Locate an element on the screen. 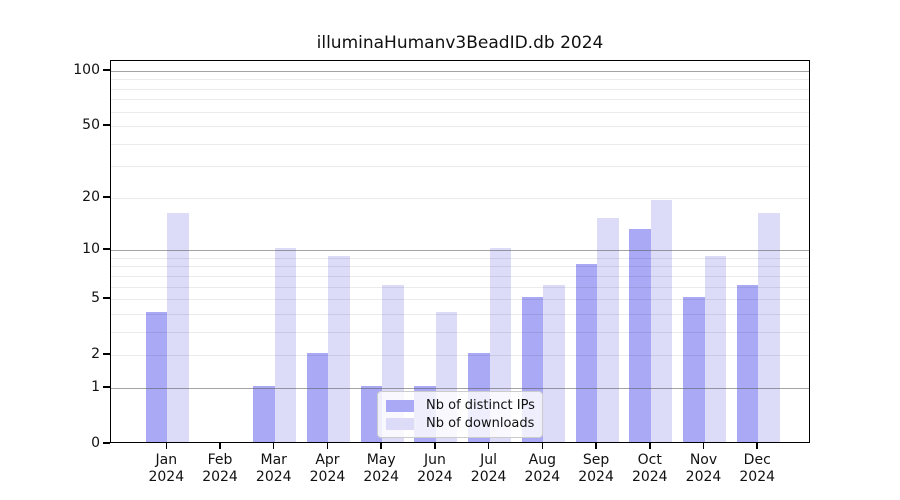  x-tick-label-mar: Mar 2024 is located at coordinates (274, 469).